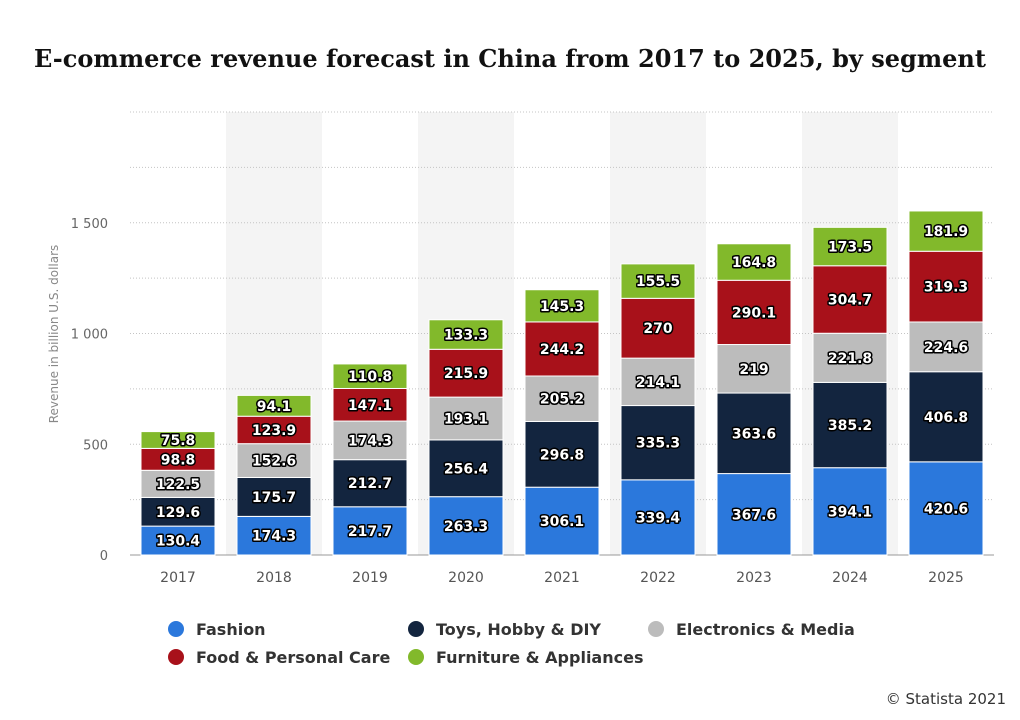  Describe the element at coordinates (274, 498) in the screenshot. I see `data-label: 175.7` at that location.